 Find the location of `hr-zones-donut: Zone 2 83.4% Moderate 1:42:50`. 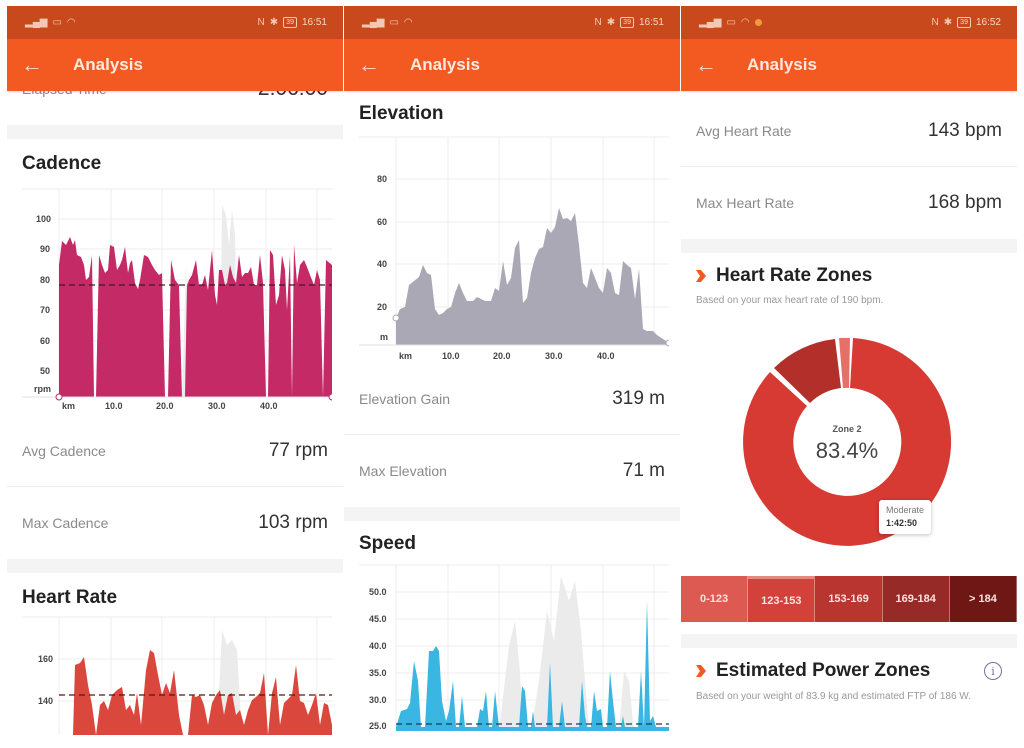

hr-zones-donut: Zone 2 83.4% Moderate 1:42:50 is located at coordinates (849, 441).